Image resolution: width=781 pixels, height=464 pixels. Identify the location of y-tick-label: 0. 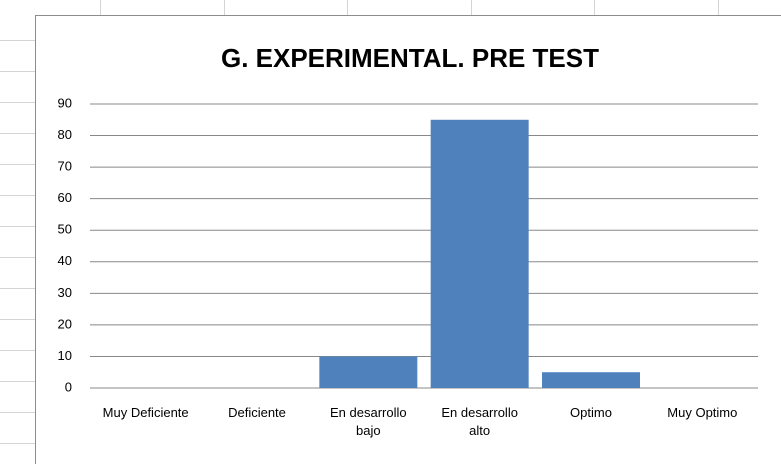
(68, 386).